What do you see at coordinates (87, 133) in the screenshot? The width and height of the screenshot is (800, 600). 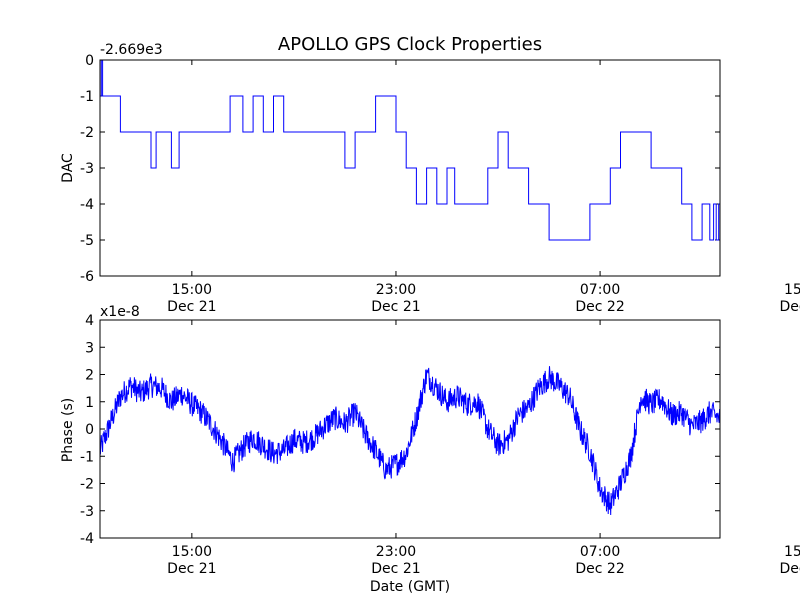 I see `top-y-tick-label: -2` at bounding box center [87, 133].